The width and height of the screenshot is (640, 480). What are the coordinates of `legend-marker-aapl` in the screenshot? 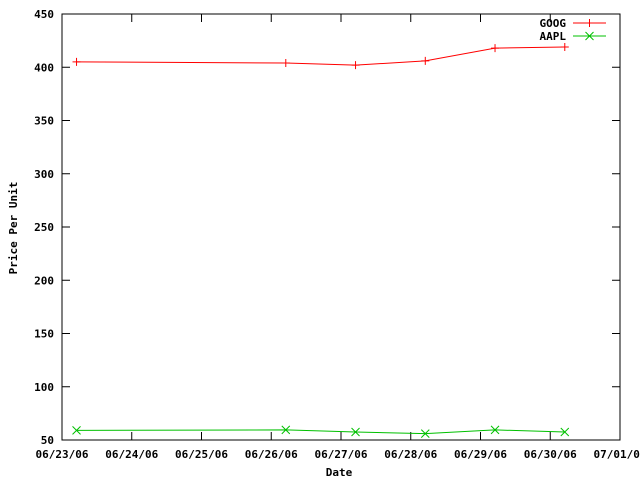 It's located at (589, 36).